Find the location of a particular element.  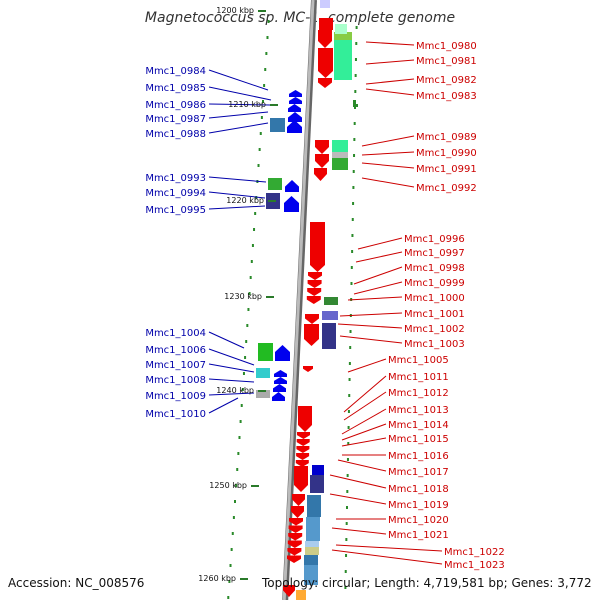

gene-label-forward: Mmc1_0980 is located at coordinates (446, 46).